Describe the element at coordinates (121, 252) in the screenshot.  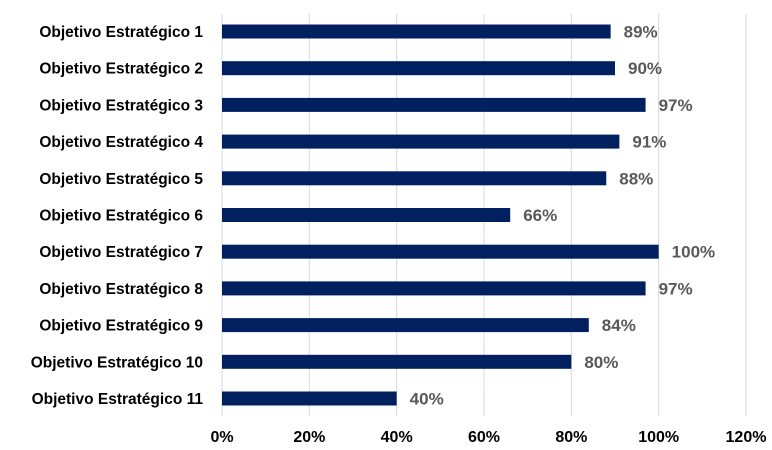
I see `category-label: Objetivo Estratégico 7` at that location.